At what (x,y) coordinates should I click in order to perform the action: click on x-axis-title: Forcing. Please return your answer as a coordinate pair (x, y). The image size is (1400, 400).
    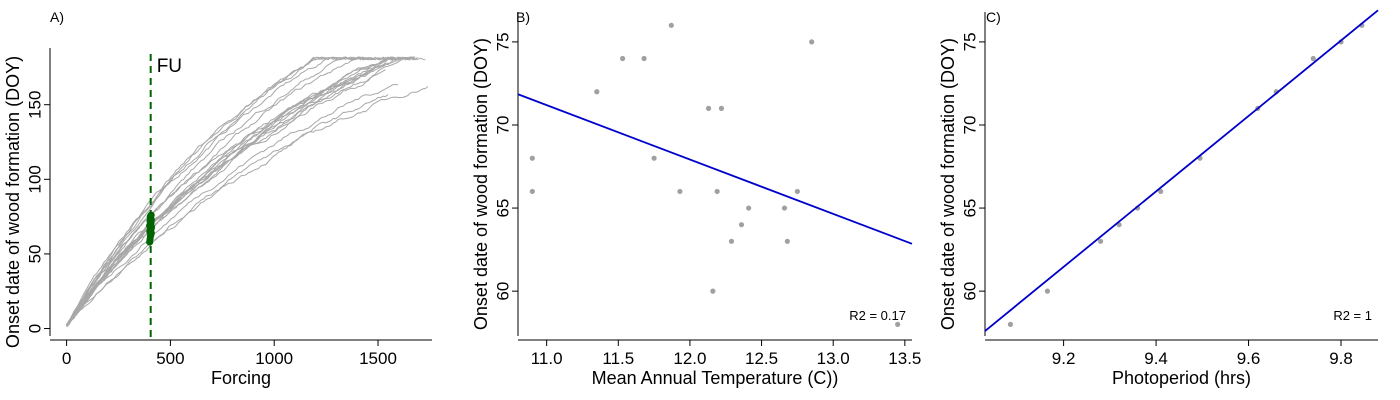
    Looking at the image, I should click on (241, 378).